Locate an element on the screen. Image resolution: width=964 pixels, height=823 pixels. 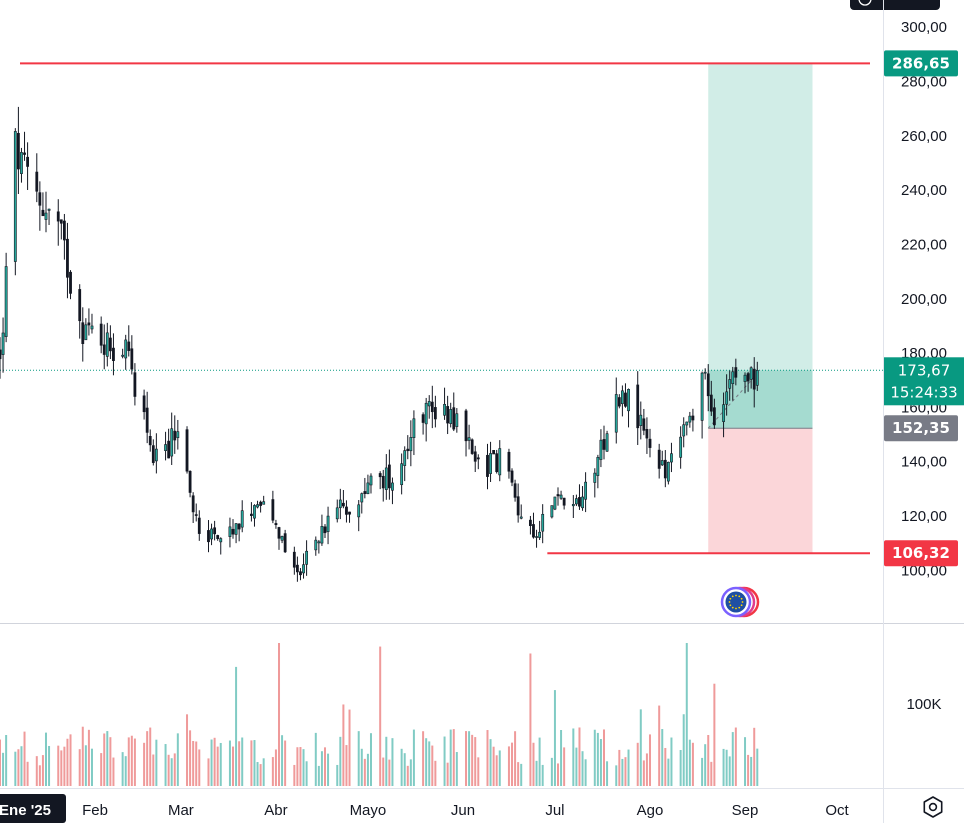
svg-text: 286,65 is located at coordinates (921, 63).